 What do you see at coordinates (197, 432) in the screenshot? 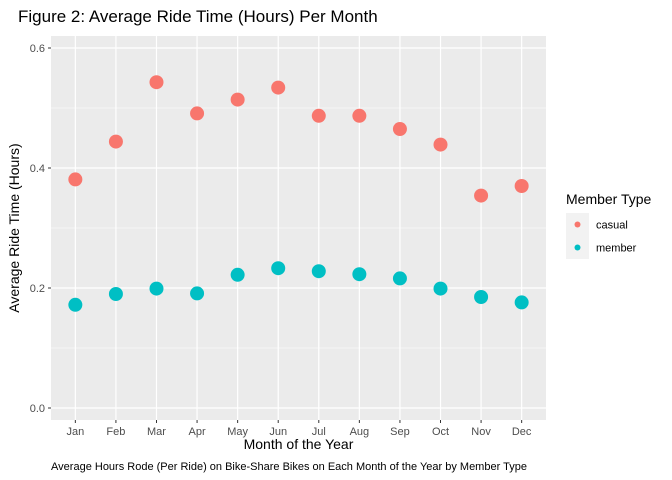
I see `x-tick-label: Apr` at bounding box center [197, 432].